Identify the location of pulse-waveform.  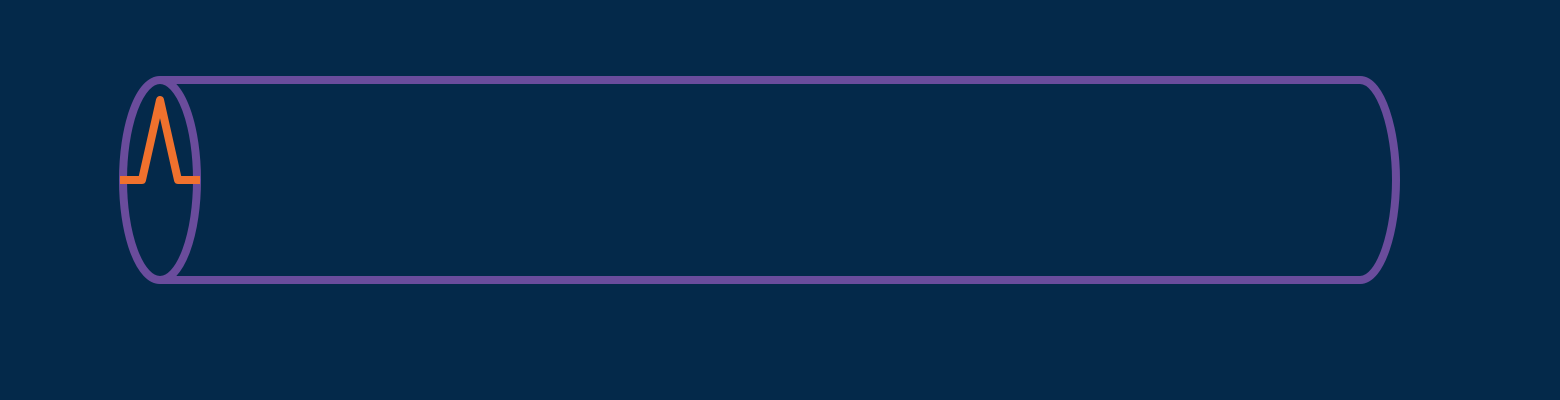
(160, 140).